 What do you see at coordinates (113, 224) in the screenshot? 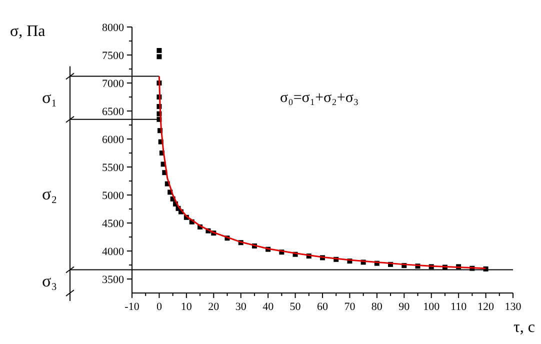
I see `y-tick-label: 4500` at bounding box center [113, 224].